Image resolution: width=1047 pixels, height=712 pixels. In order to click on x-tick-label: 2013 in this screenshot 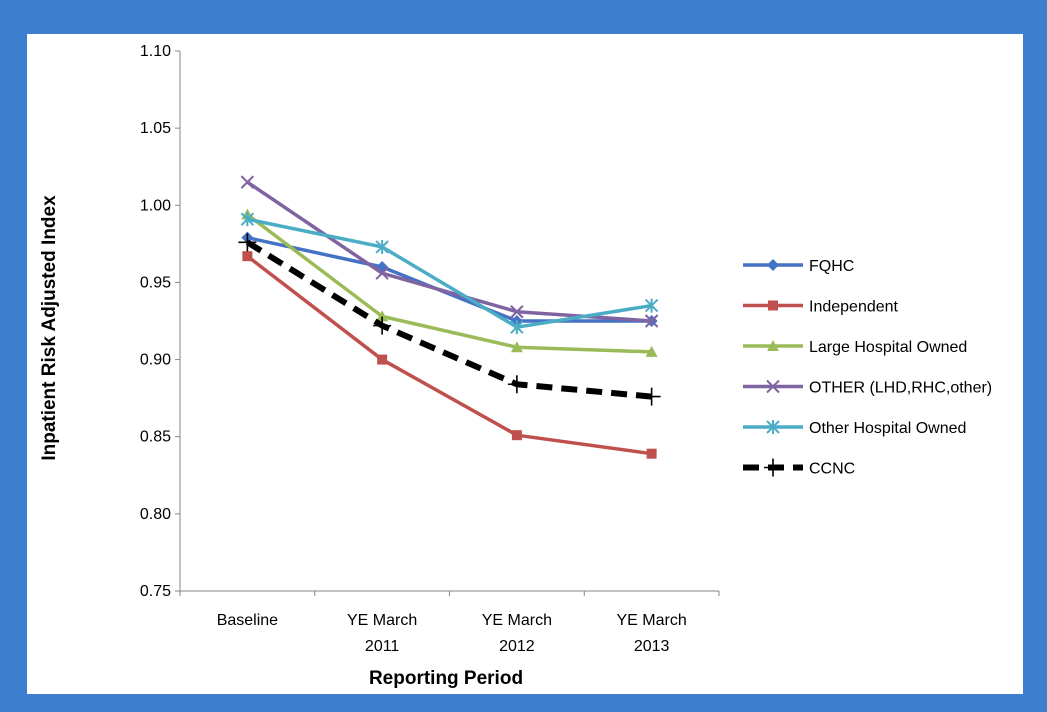, I will do `click(652, 646)`.